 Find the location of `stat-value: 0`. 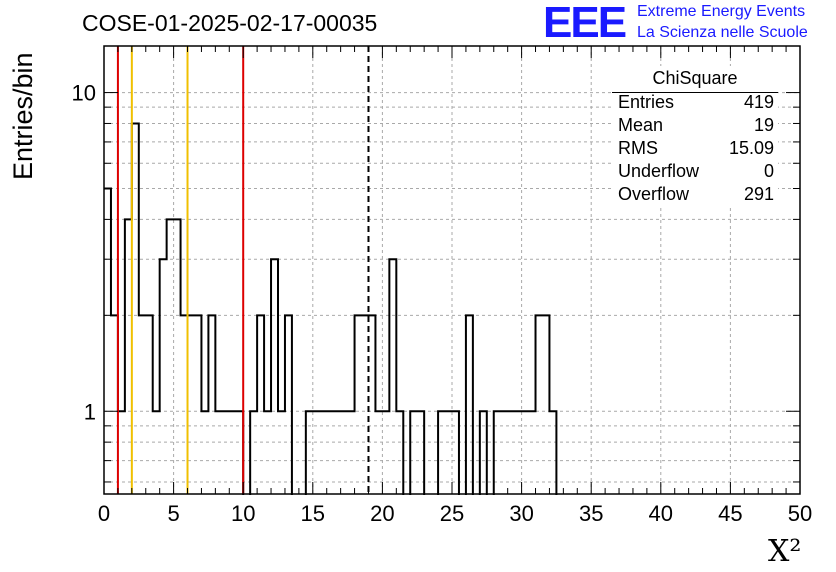

stat-value: 0 is located at coordinates (768, 171).